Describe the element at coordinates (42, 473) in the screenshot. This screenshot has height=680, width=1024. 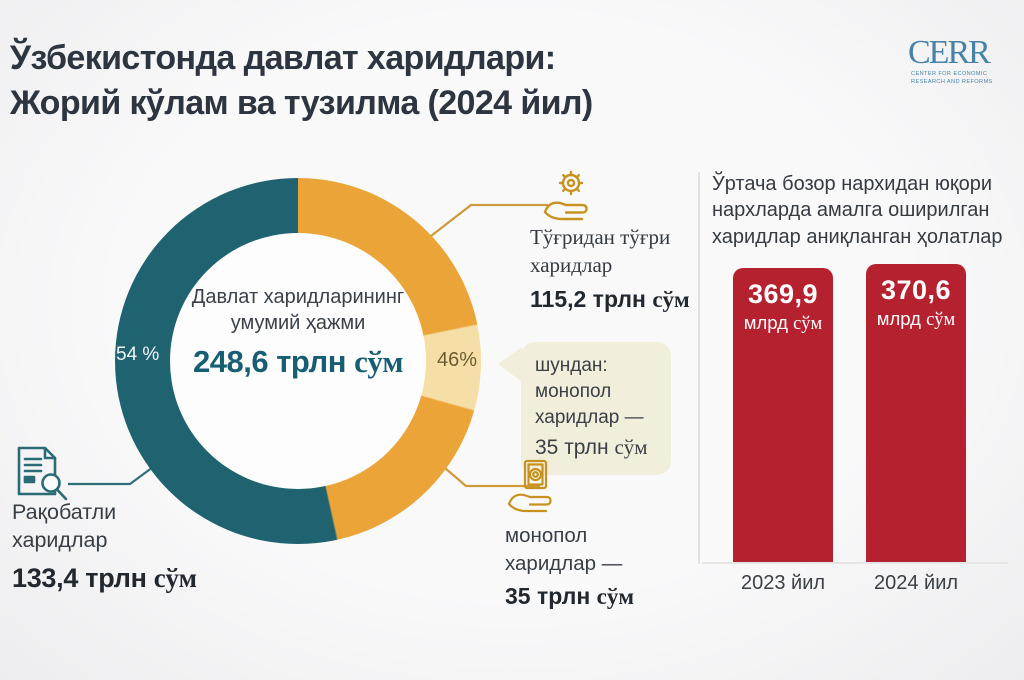
I see `document-search-icon` at that location.